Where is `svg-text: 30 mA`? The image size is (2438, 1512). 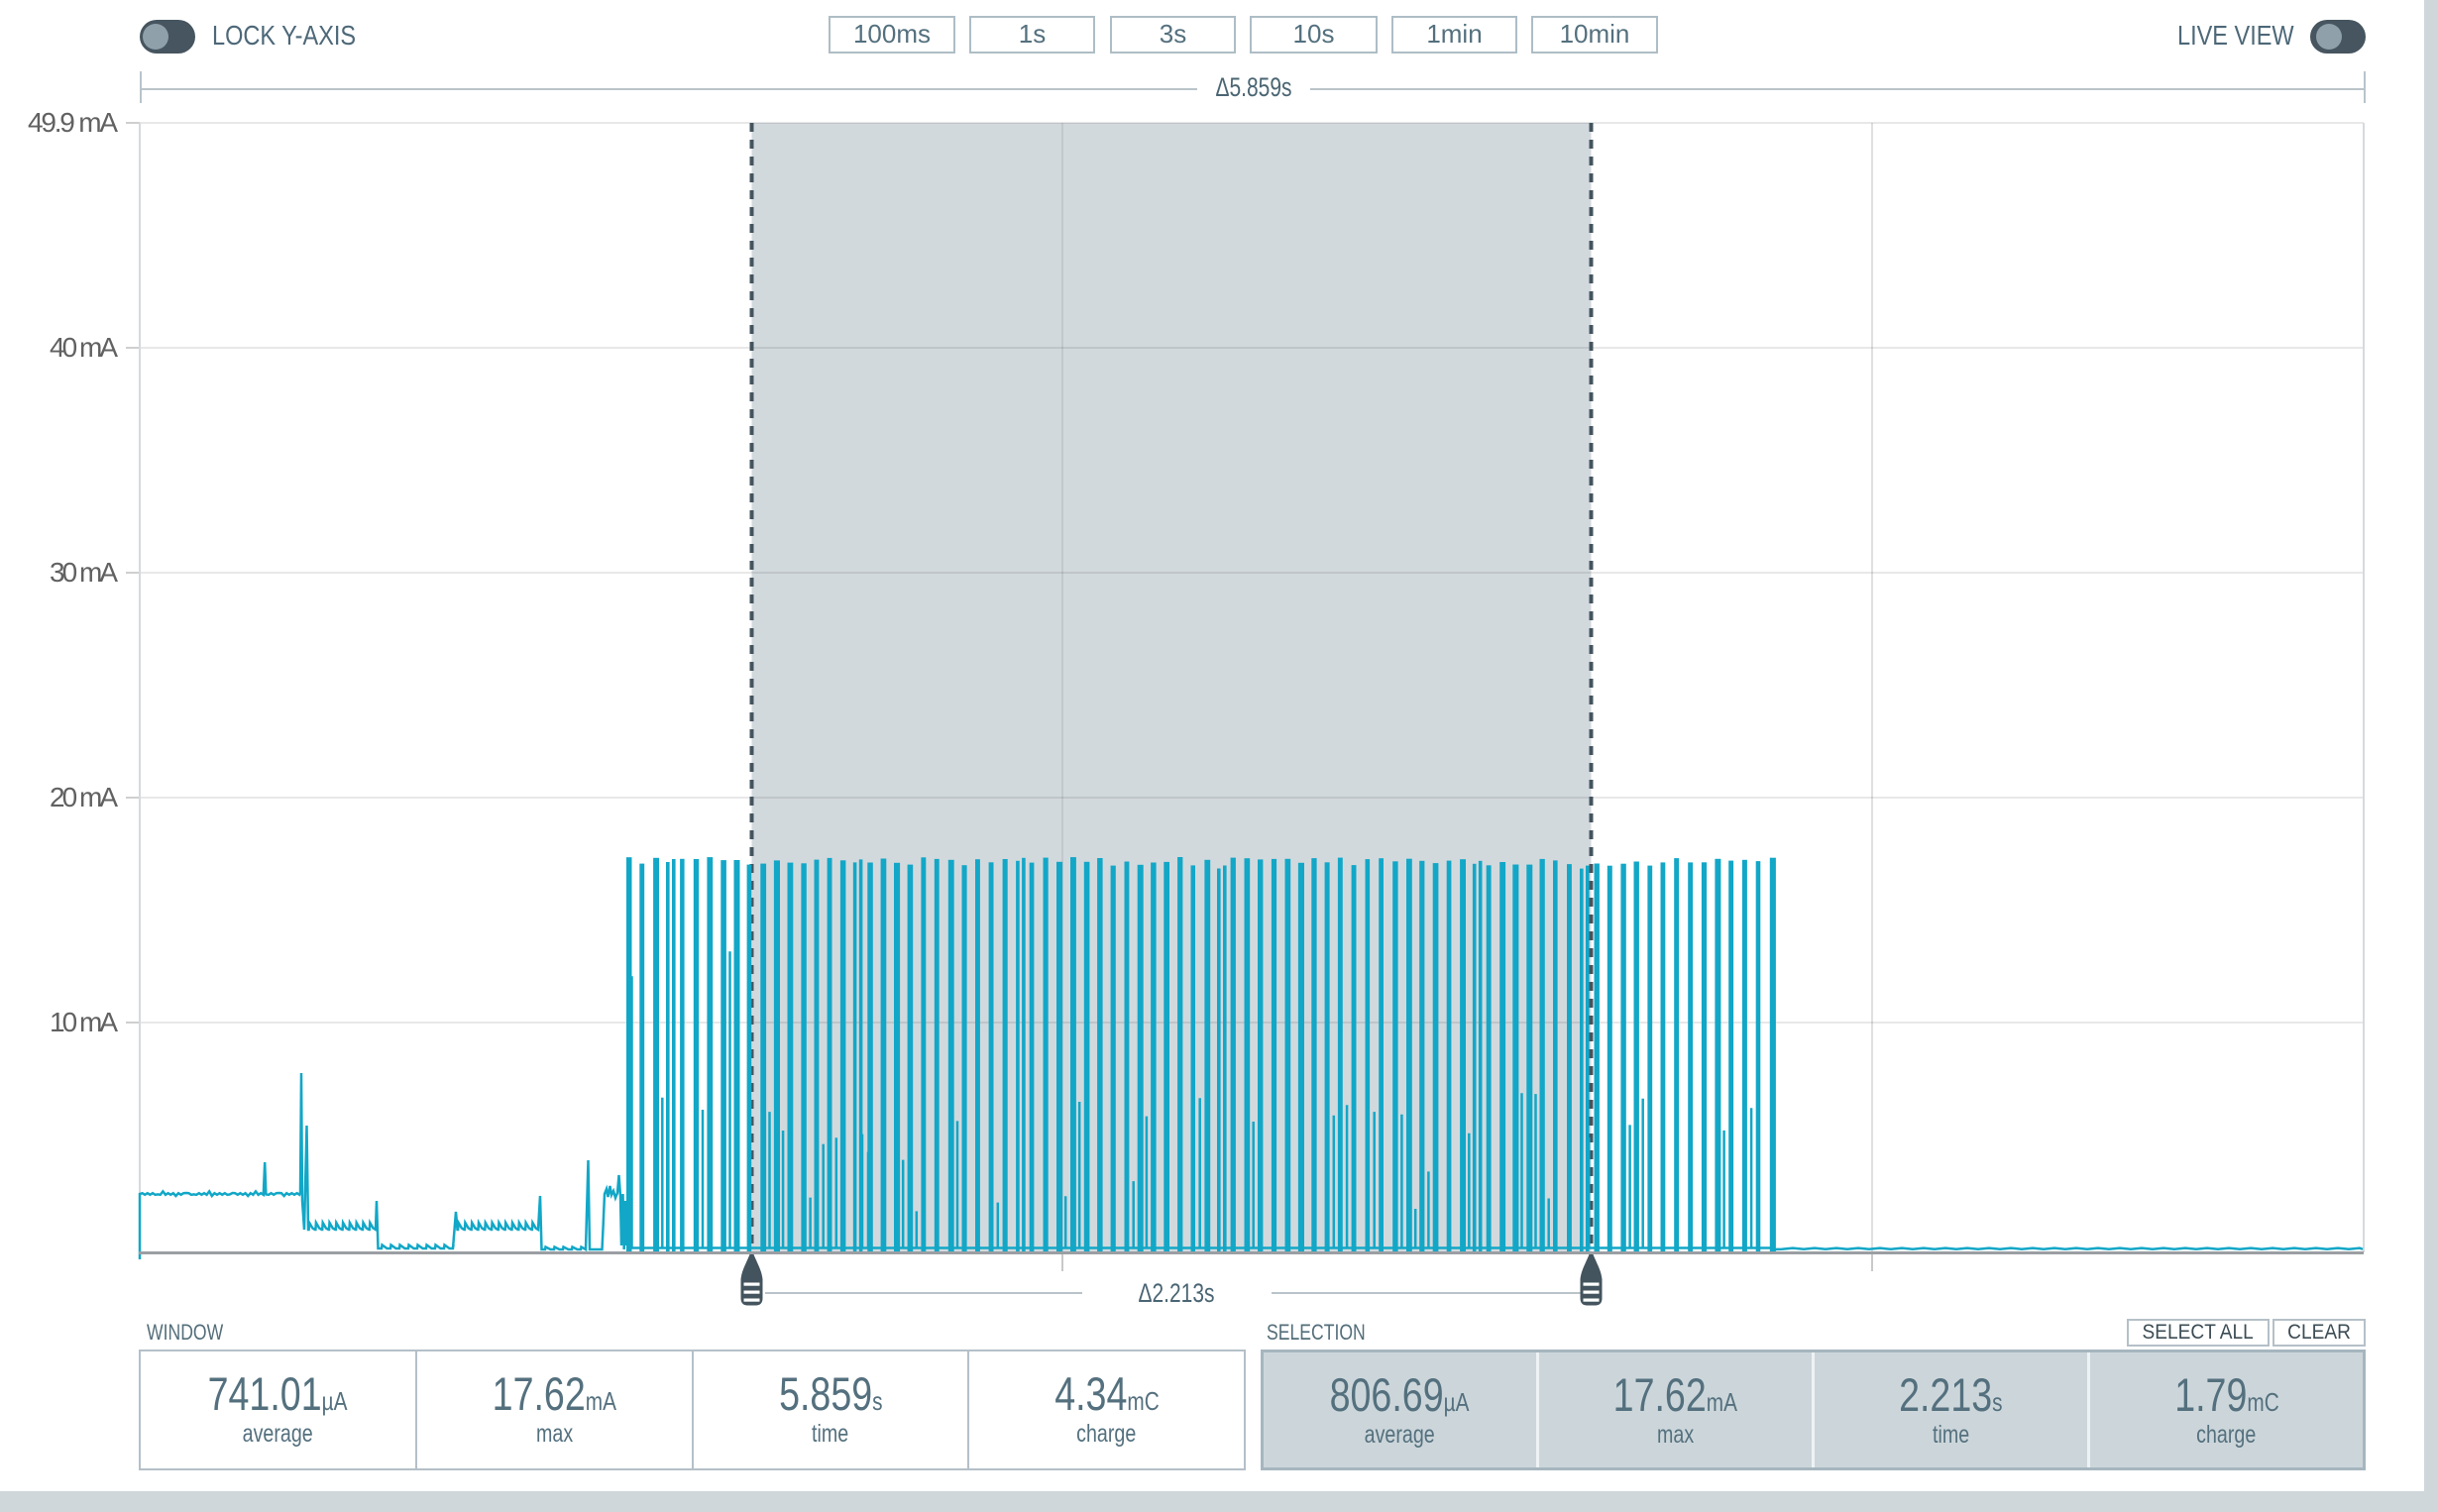
svg-text: 30 mA is located at coordinates (84, 573).